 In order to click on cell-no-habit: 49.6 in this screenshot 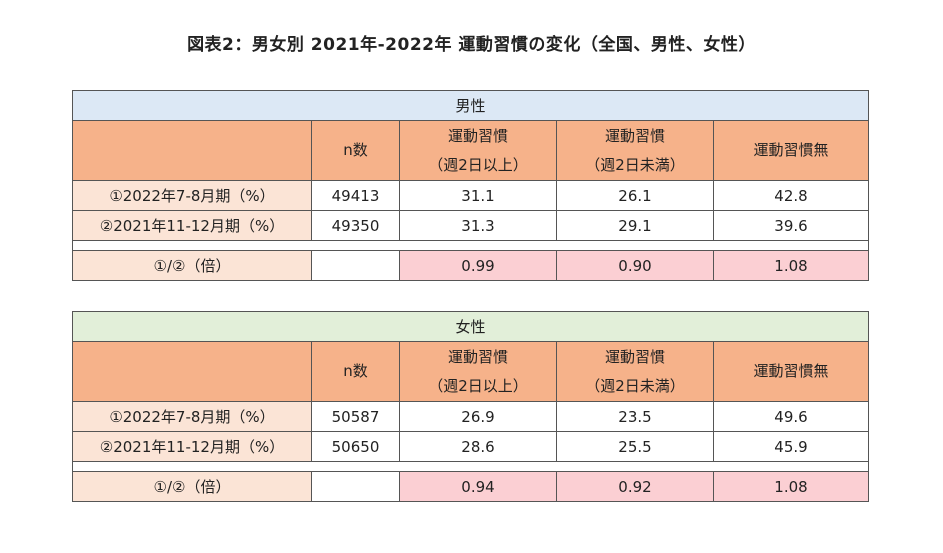, I will do `click(791, 416)`.